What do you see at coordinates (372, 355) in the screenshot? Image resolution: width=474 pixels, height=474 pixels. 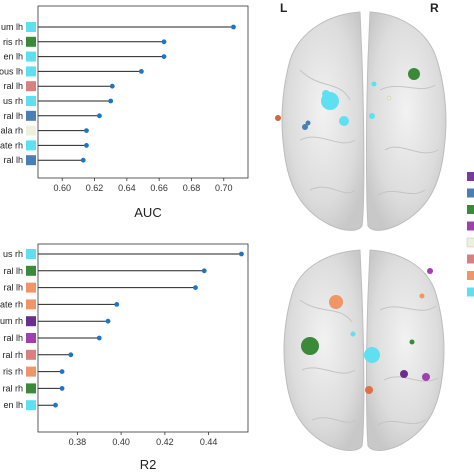 I see `node-cyan-large` at bounding box center [372, 355].